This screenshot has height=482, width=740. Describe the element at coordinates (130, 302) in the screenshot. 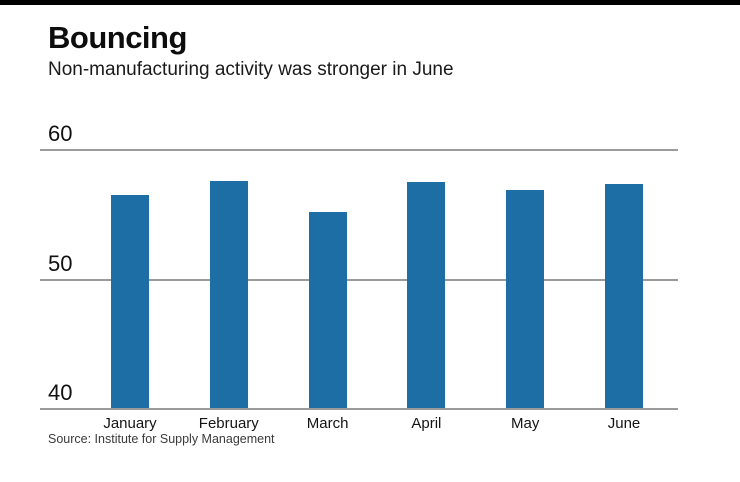

I see `bar-january` at that location.